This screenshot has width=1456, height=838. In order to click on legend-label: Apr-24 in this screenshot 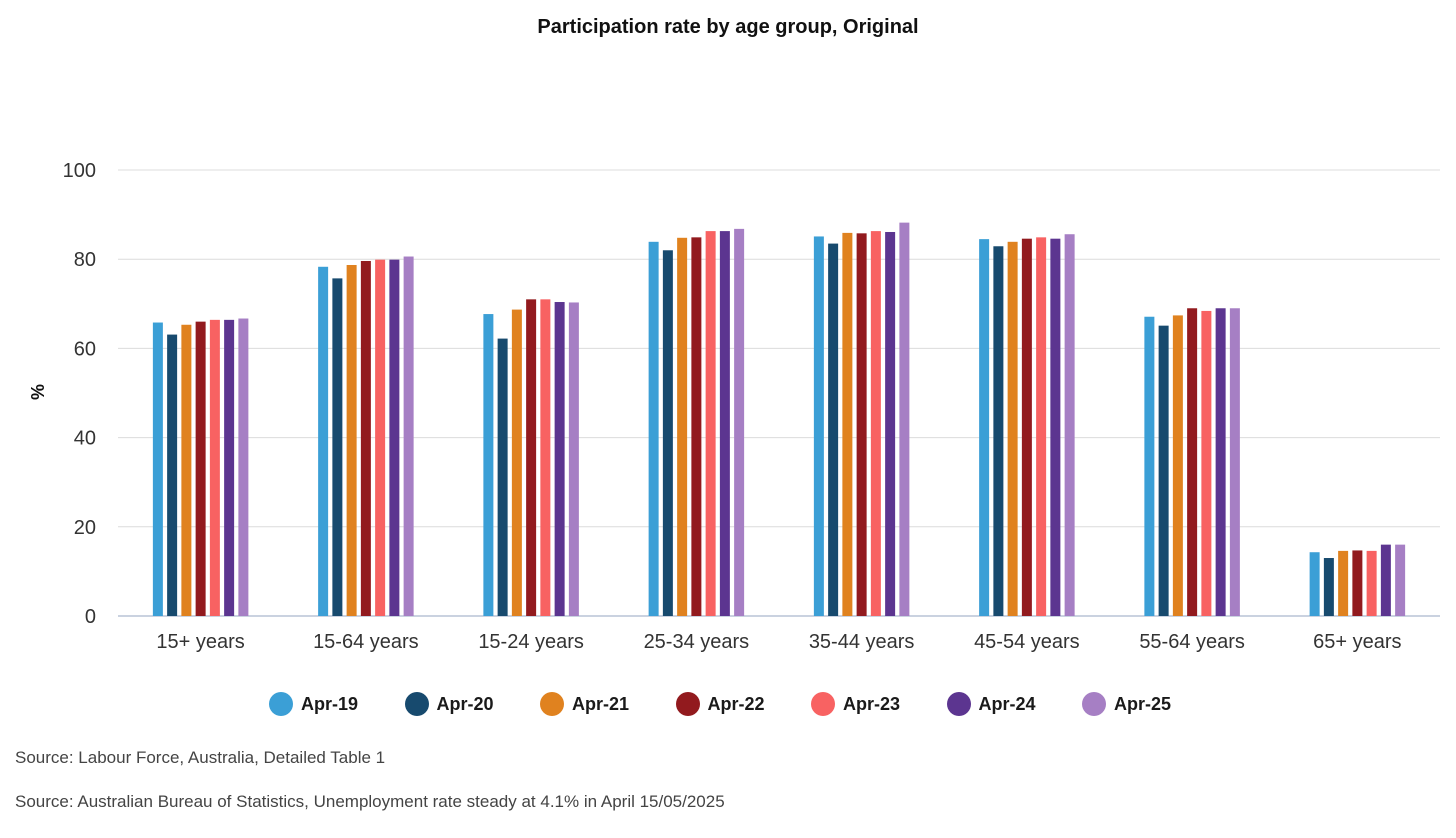, I will do `click(1007, 703)`.